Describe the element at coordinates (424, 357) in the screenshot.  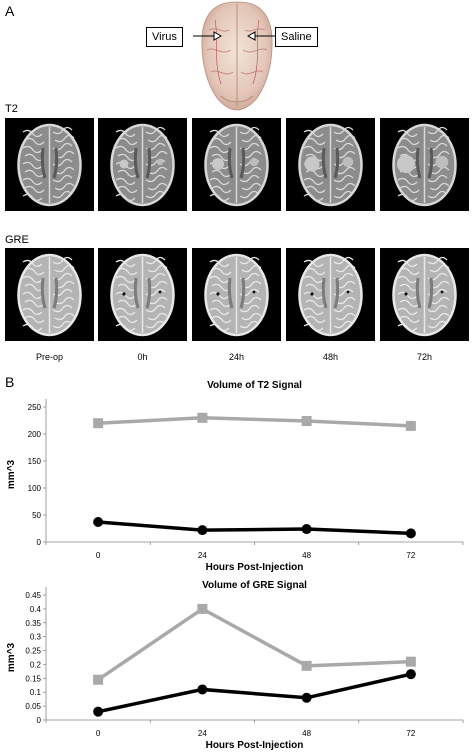
I see `timepoint-label-4: 72h` at that location.